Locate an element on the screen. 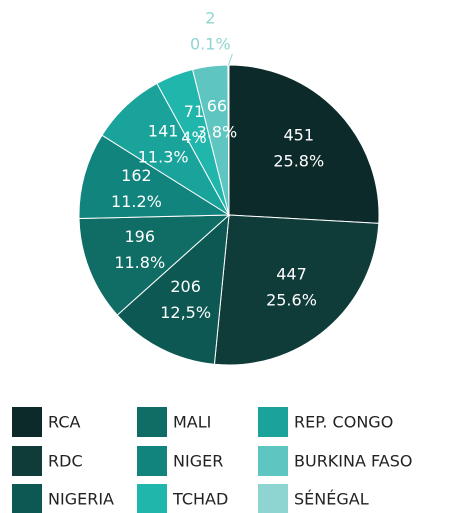 The width and height of the screenshot is (449, 513). value-label: 71 is located at coordinates (194, 111).